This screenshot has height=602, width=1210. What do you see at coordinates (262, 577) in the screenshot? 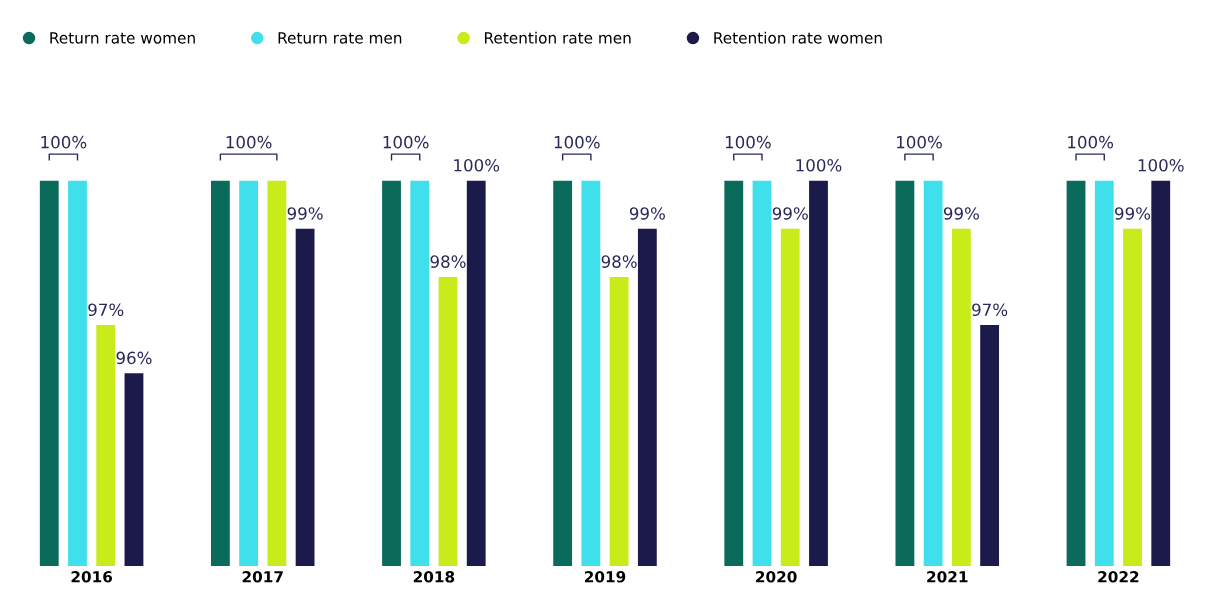
I see `x-tick-label: 2017` at bounding box center [262, 577].